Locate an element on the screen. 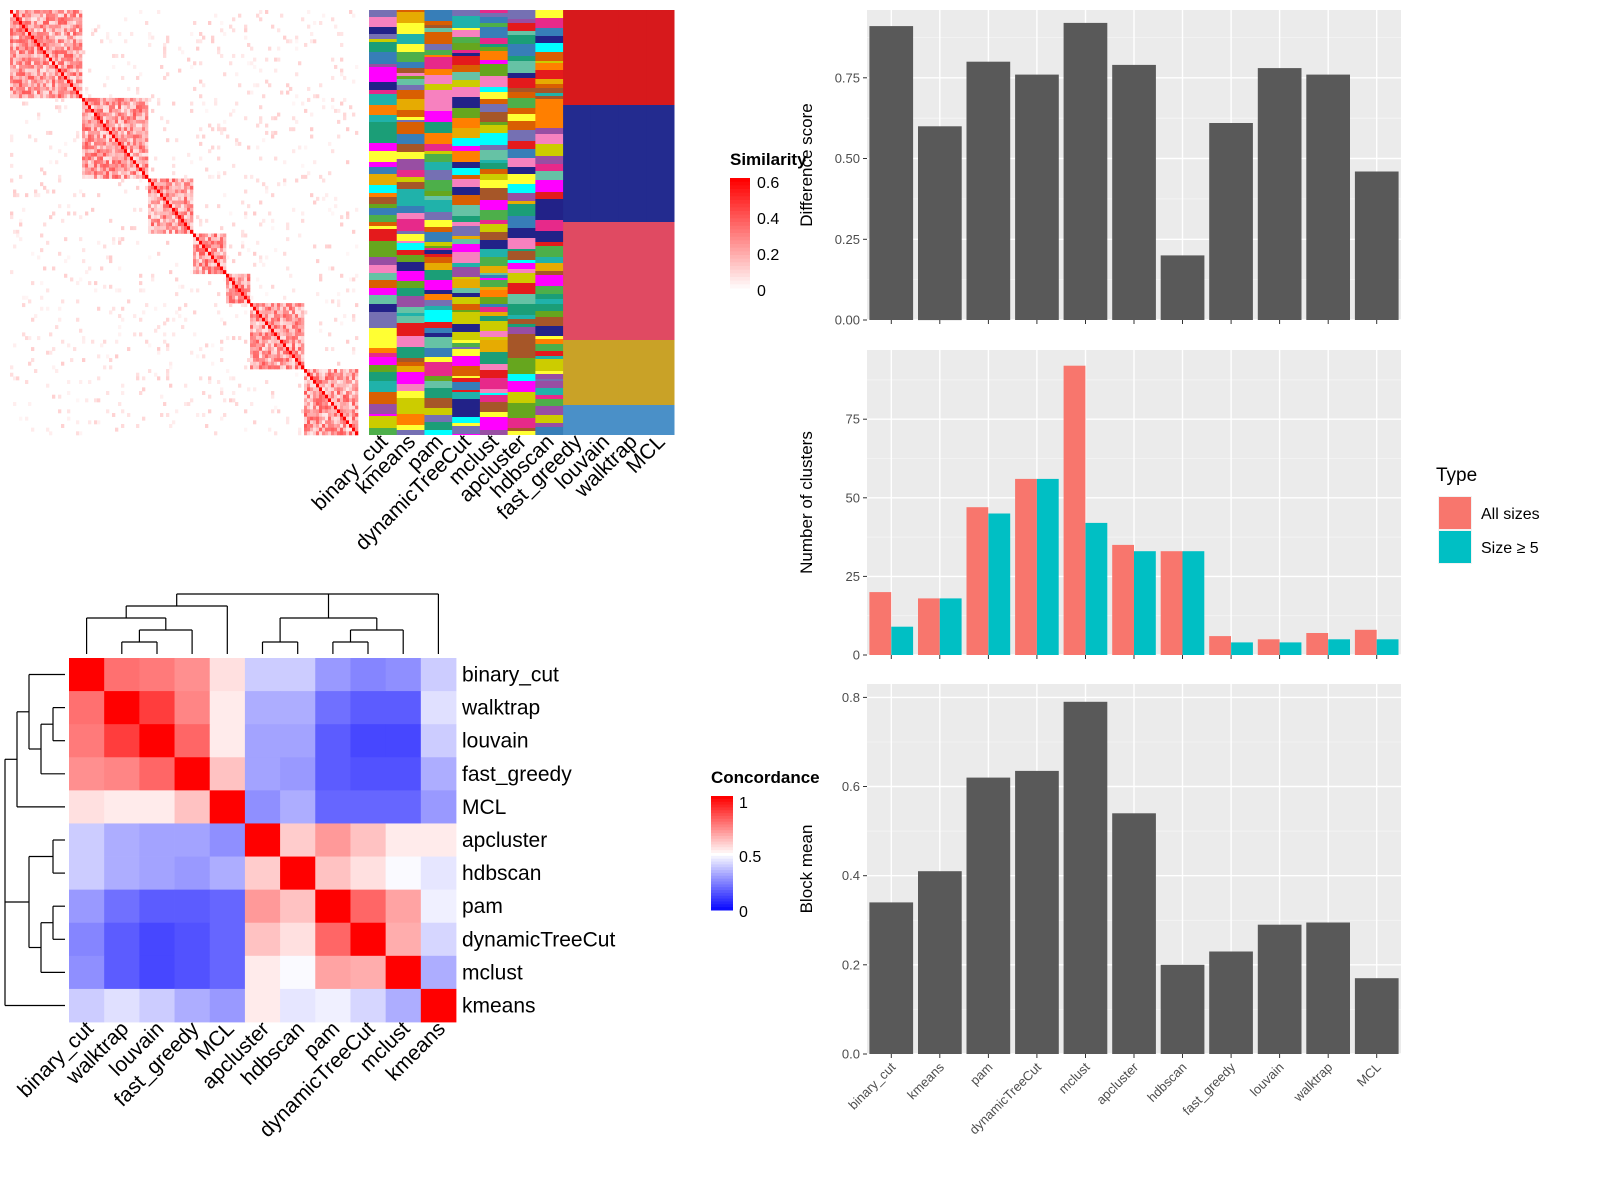  bar is located at coordinates (1037, 197).